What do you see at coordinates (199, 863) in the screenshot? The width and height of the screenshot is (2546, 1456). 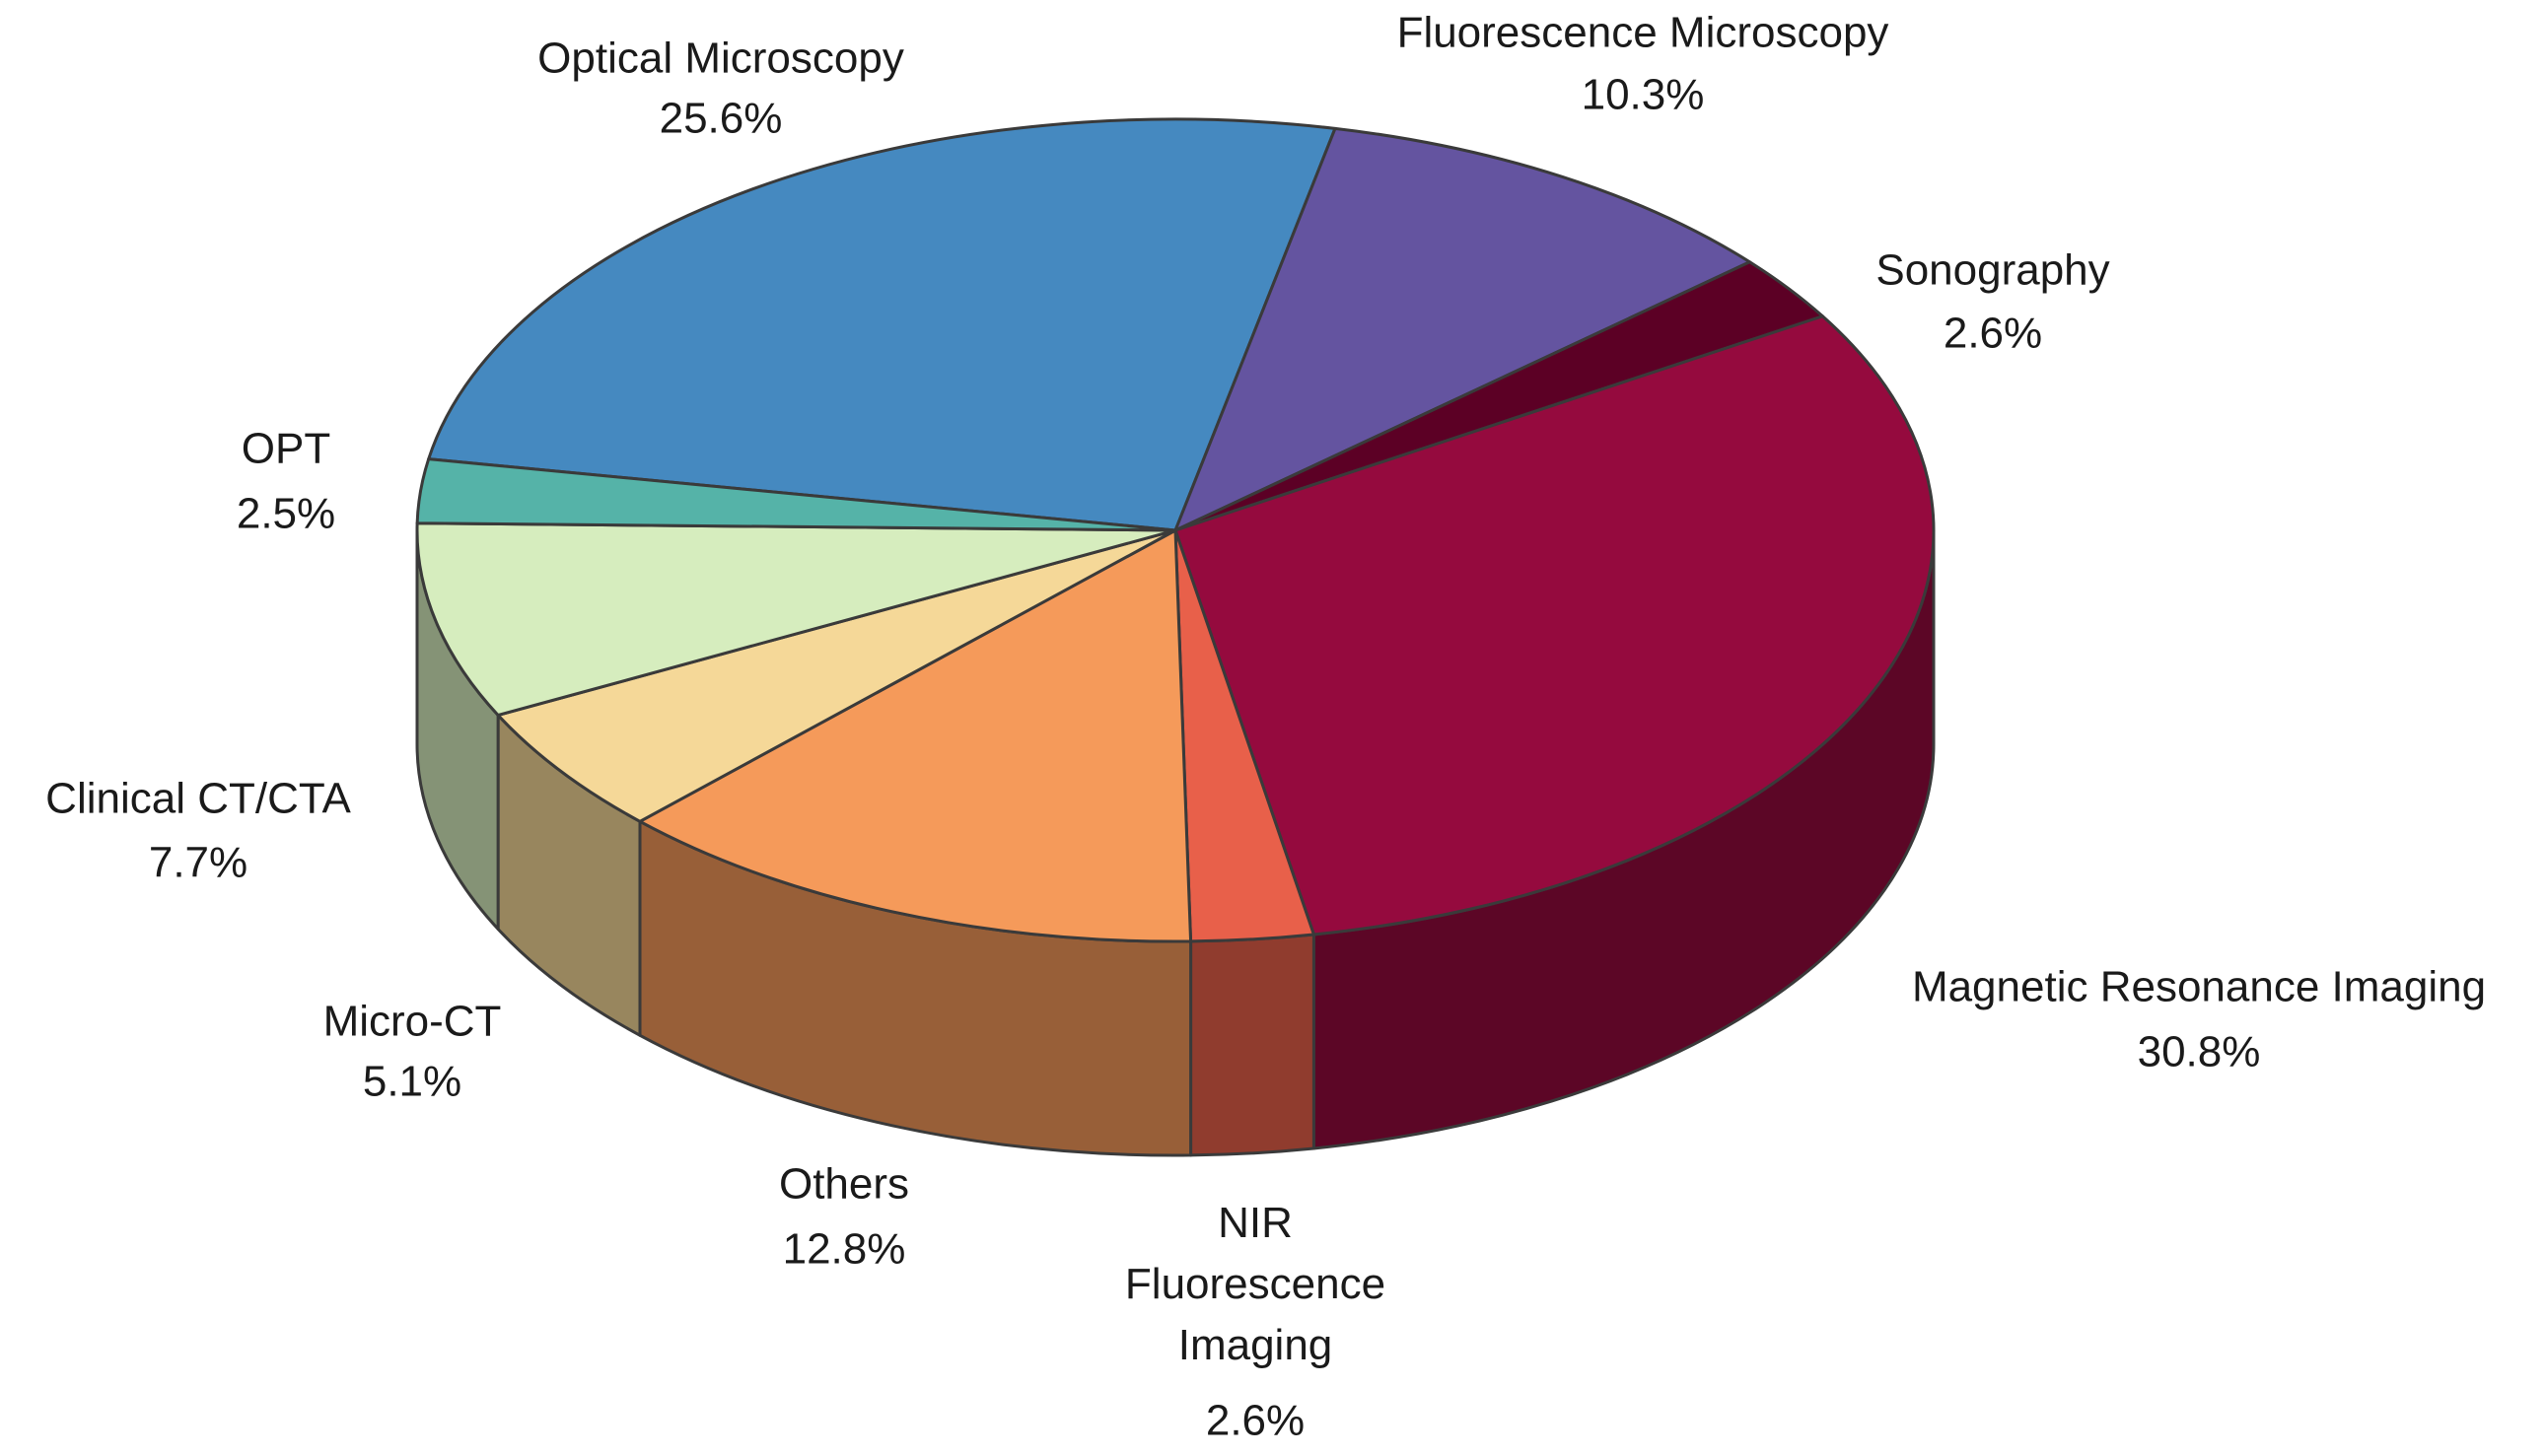 I see `value-label: 7.7%` at bounding box center [199, 863].